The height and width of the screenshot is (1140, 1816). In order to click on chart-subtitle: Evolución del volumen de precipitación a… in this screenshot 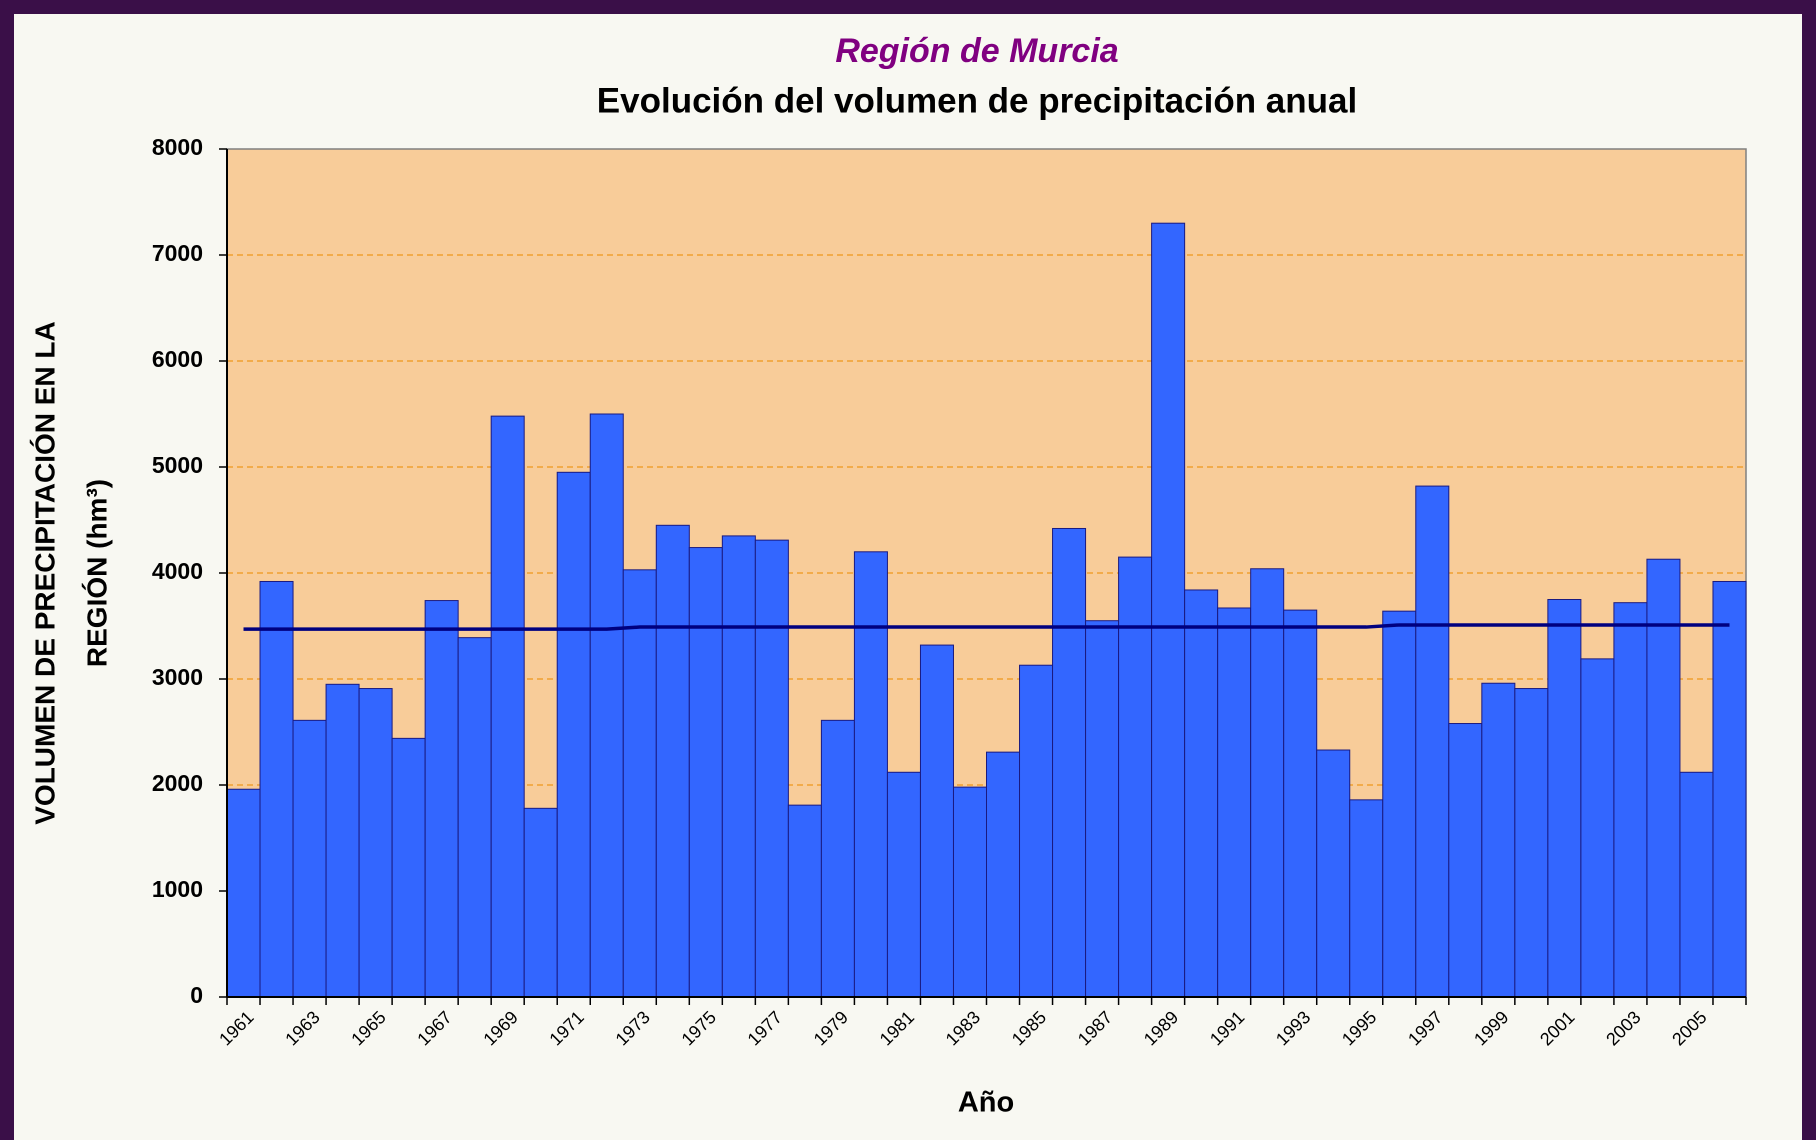, I will do `click(977, 100)`.